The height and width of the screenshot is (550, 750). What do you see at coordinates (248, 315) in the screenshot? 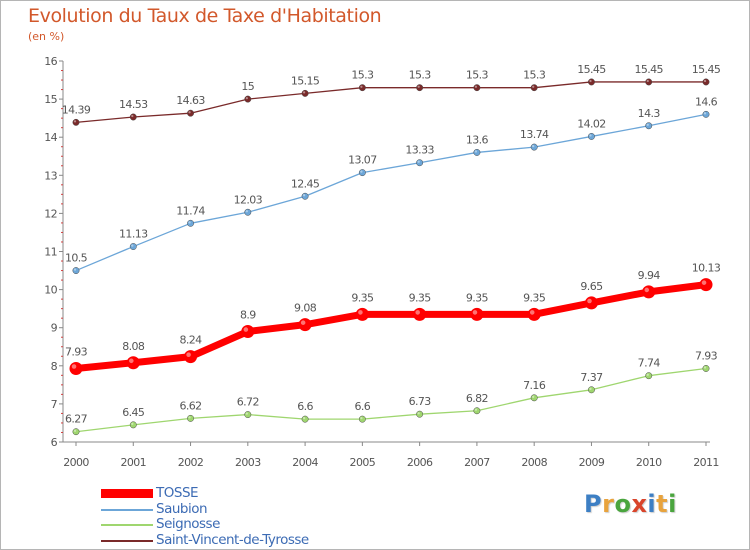
I see `data-label: 8.9` at bounding box center [248, 315].